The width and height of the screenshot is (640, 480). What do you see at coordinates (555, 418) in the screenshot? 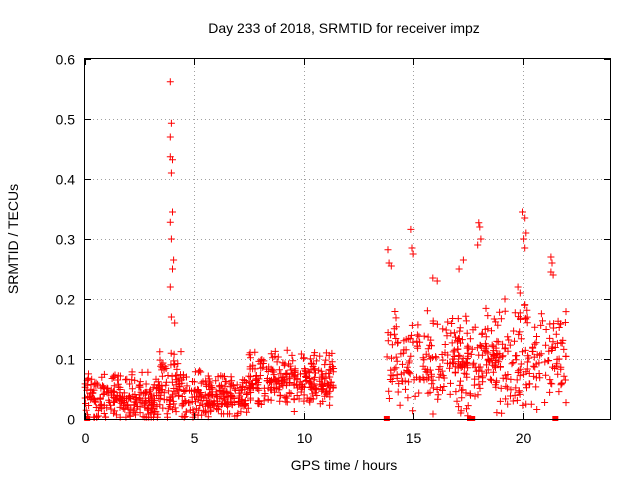
I see `zero-data-point` at bounding box center [555, 418].